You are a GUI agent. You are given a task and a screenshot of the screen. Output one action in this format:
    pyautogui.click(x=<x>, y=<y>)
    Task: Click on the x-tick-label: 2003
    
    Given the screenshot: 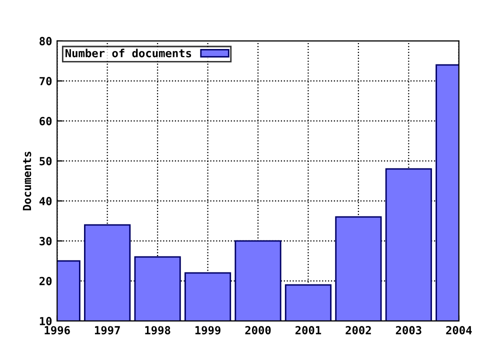 What is the action you would take?
    pyautogui.click(x=409, y=330)
    